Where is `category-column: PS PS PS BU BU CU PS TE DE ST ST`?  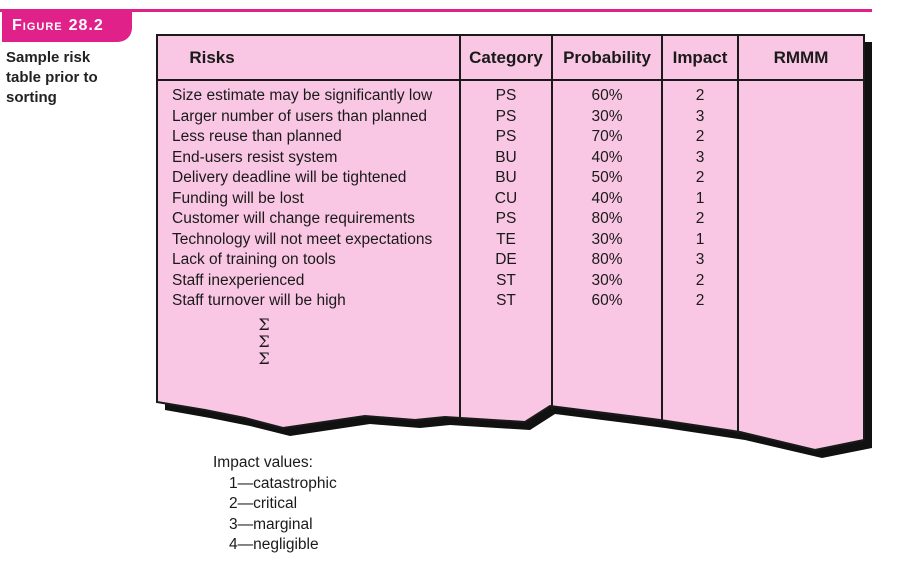
category-column: PS PS PS BU BU CU PS TE DE ST ST is located at coordinates (506, 199).